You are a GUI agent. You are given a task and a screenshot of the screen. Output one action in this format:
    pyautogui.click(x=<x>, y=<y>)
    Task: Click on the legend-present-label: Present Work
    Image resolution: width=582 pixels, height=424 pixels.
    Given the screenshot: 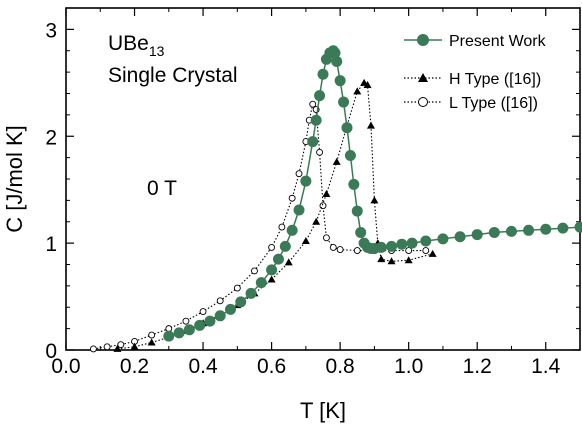 What is the action you would take?
    pyautogui.click(x=498, y=41)
    